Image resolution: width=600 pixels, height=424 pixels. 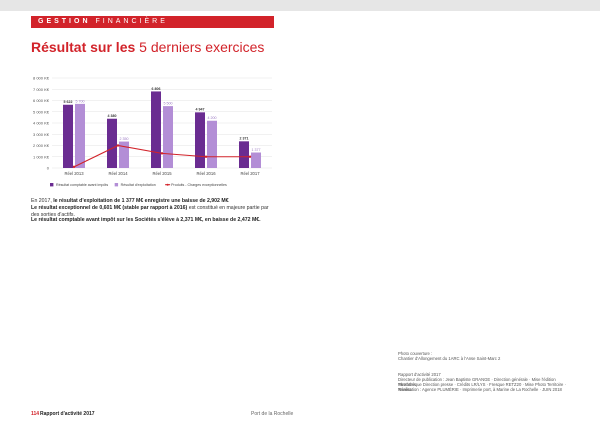 I want to click on bar-value-label: 6 806, so click(x=156, y=89).